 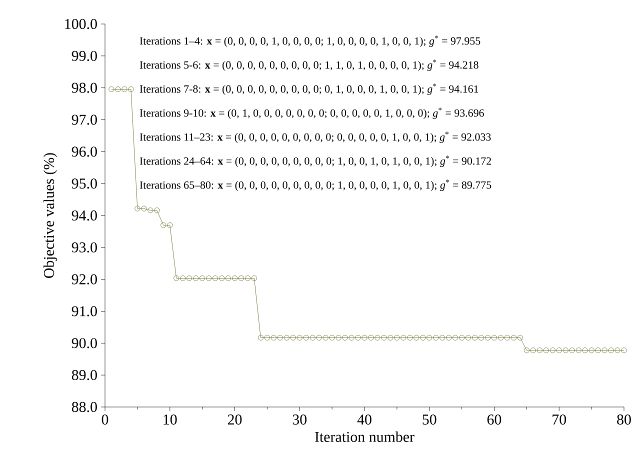 What do you see at coordinates (429, 419) in the screenshot?
I see `x-tick-label: 50` at bounding box center [429, 419].